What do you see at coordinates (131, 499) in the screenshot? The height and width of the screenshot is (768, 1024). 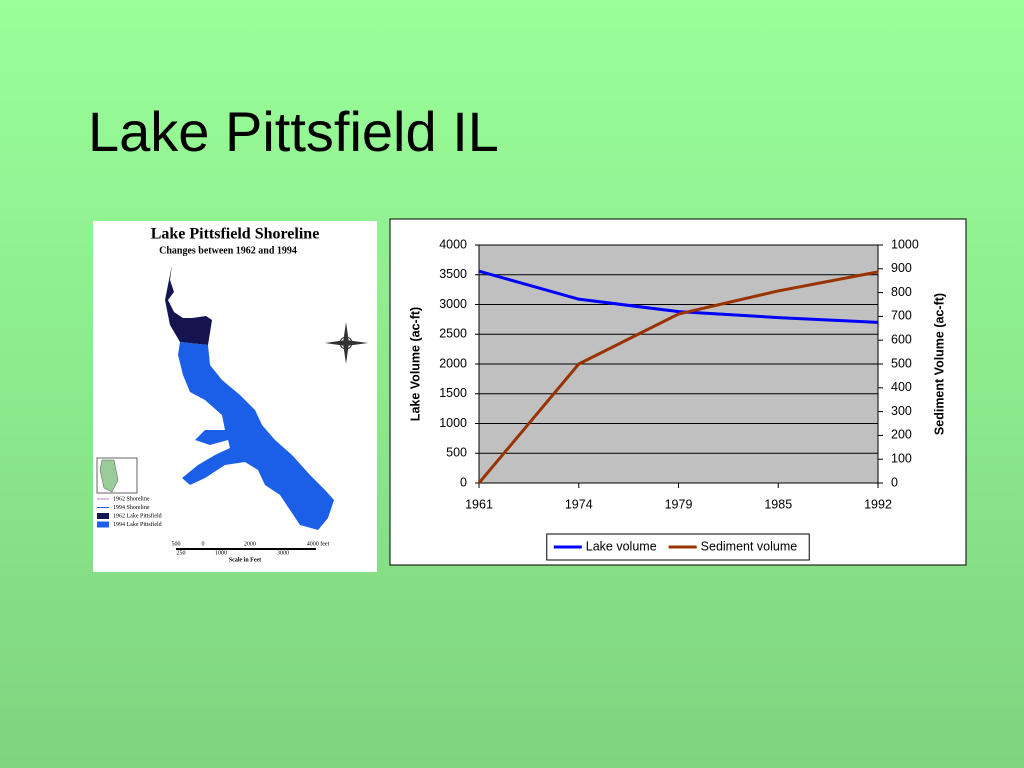 I see `map-legend-label: 1962 Shoreline` at bounding box center [131, 499].